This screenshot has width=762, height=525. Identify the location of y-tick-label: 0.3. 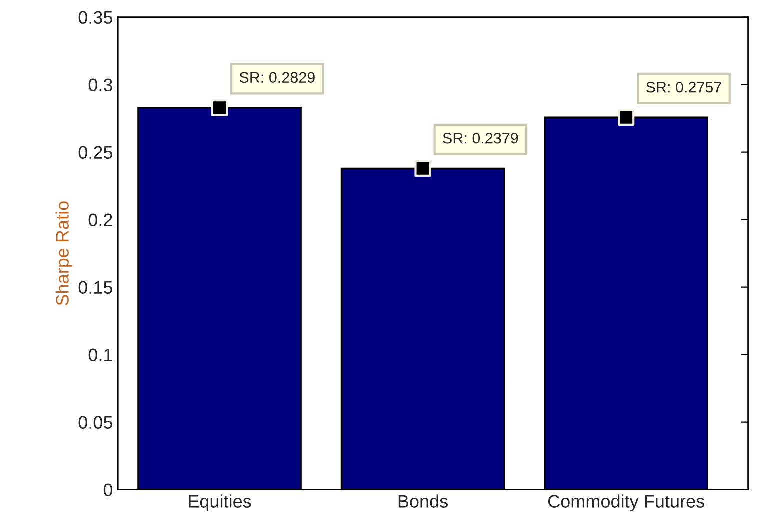
(100, 85).